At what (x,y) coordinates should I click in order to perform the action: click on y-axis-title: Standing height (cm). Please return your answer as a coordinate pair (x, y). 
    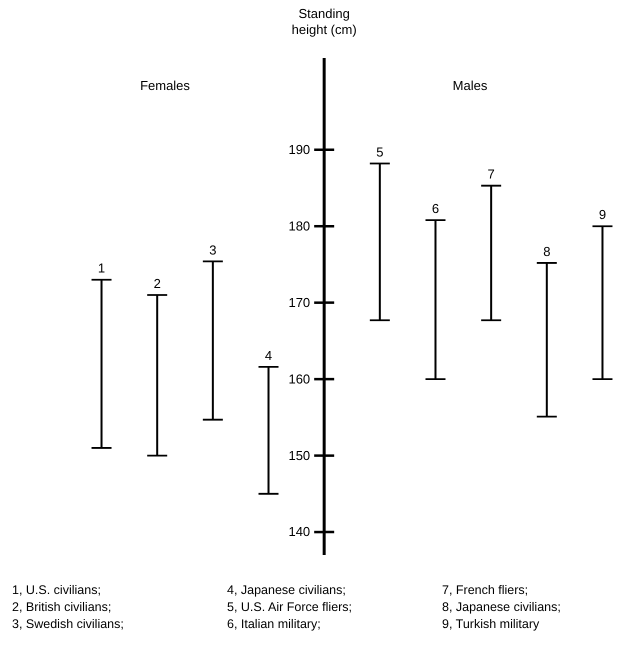
    Looking at the image, I should click on (324, 21).